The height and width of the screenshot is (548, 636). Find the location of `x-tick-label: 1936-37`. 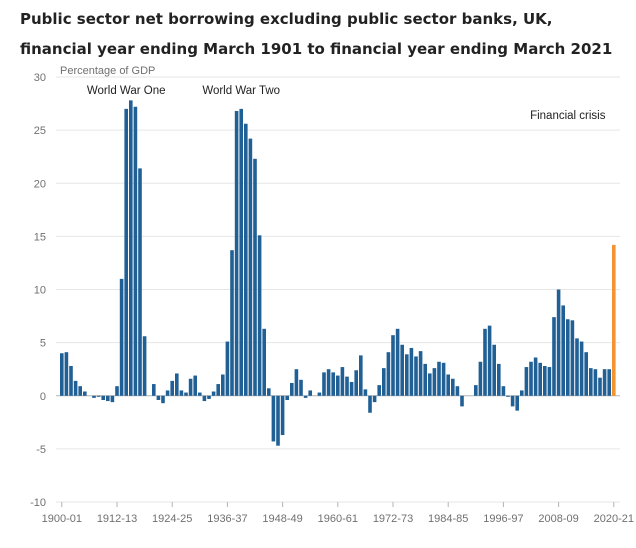

x-tick-label: 1936-37 is located at coordinates (227, 519).